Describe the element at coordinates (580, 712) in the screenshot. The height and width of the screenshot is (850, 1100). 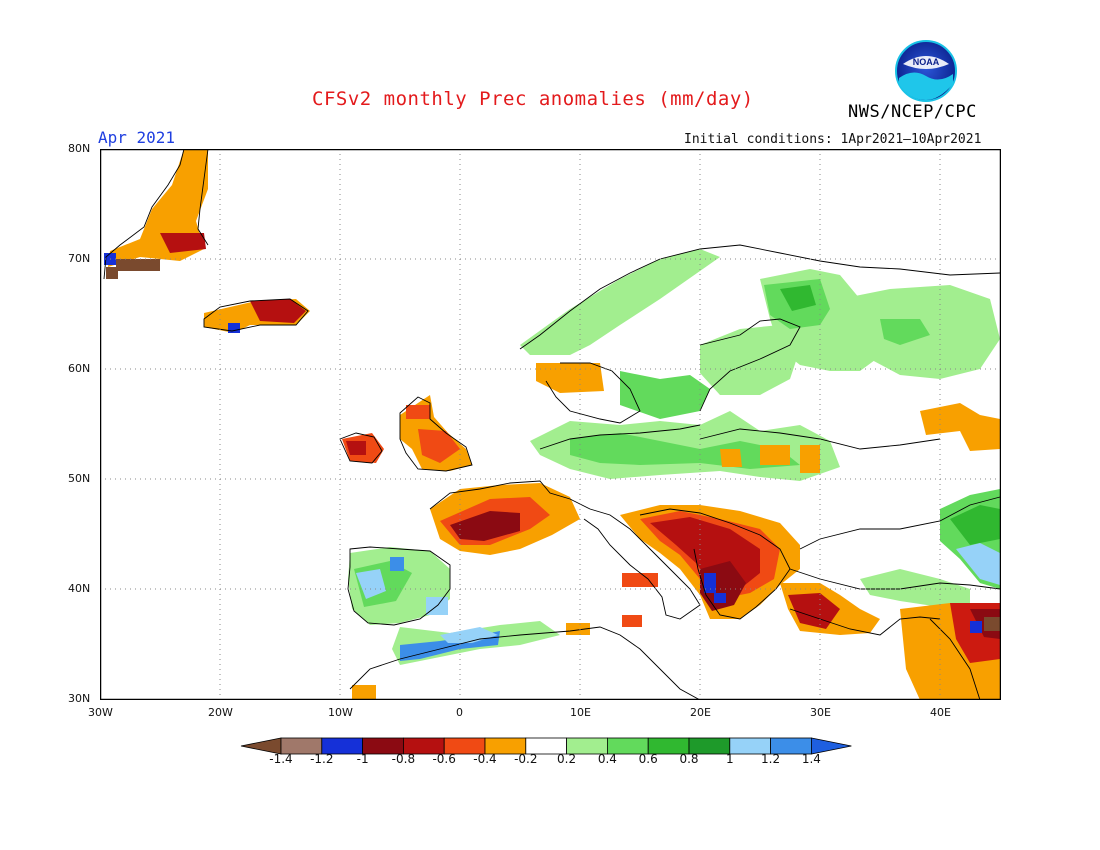
I see `lon-label-10e: 10E` at that location.